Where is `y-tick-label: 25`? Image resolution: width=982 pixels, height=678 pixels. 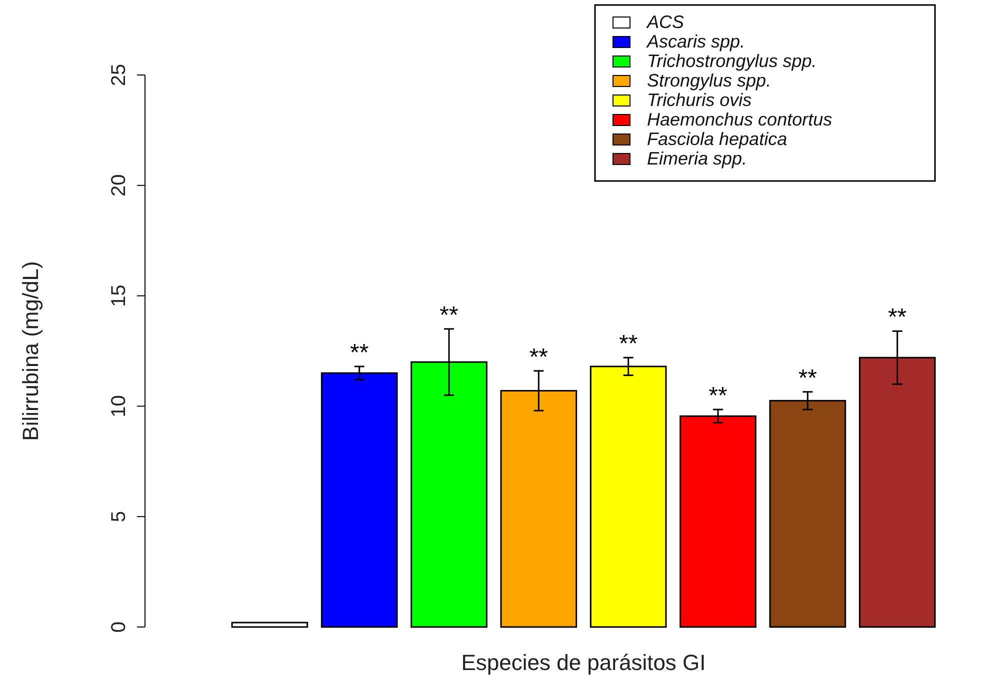
y-tick-label: 25 is located at coordinates (119, 75).